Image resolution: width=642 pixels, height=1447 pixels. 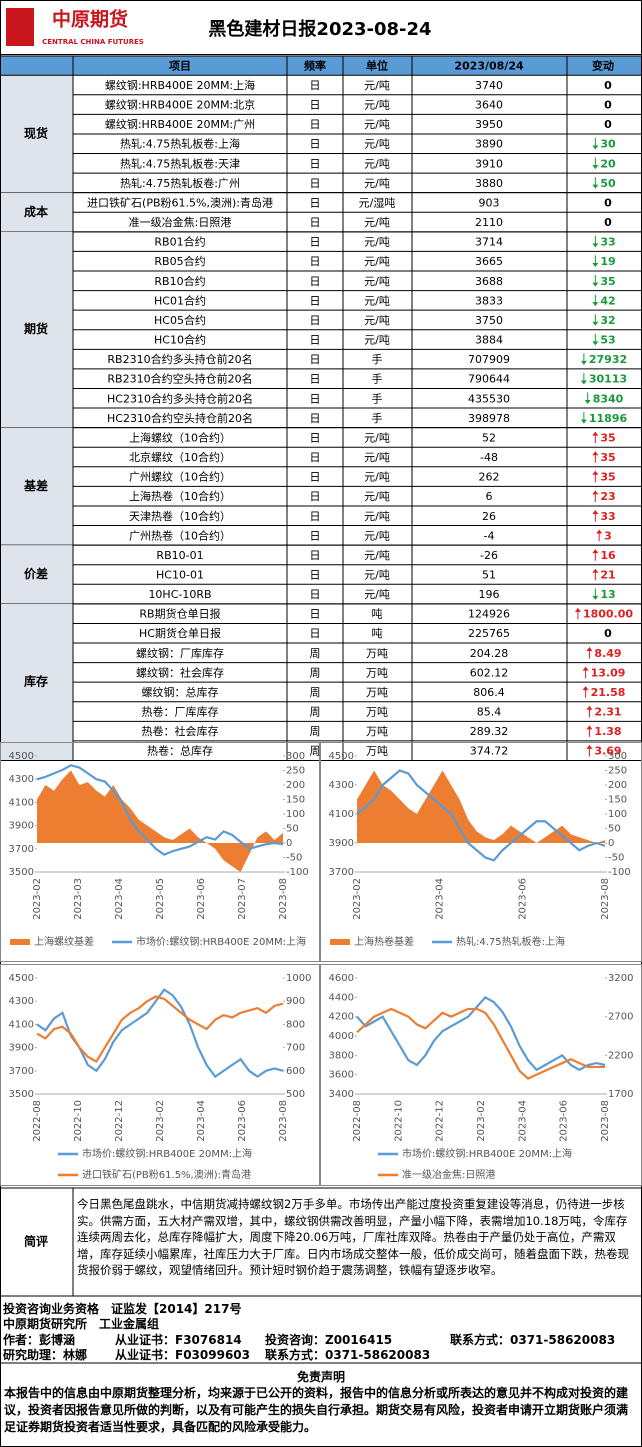 I want to click on y2-tick-label: -50, so click(x=294, y=858).